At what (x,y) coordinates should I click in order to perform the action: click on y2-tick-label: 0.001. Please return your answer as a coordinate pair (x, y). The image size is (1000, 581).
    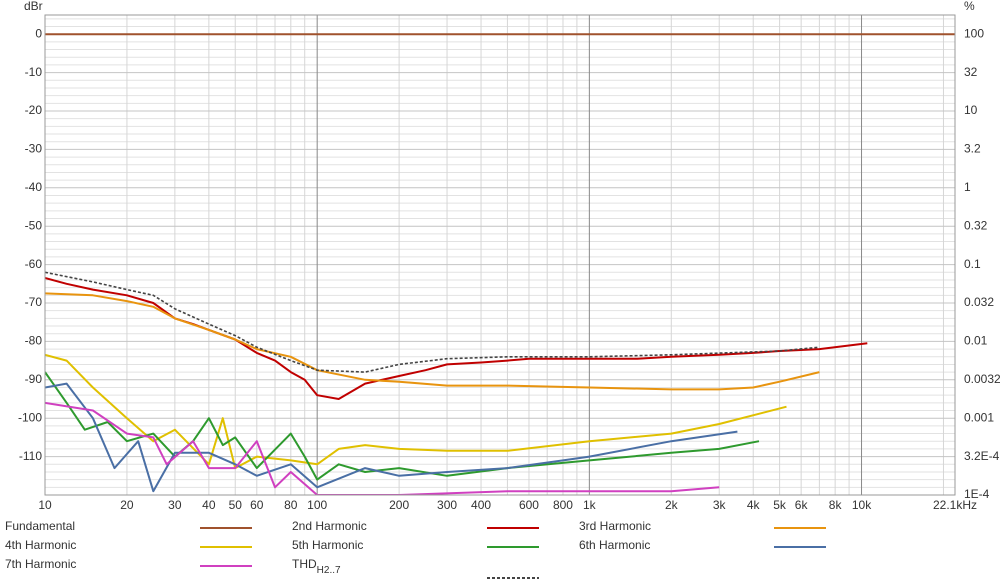
    Looking at the image, I should click on (979, 417).